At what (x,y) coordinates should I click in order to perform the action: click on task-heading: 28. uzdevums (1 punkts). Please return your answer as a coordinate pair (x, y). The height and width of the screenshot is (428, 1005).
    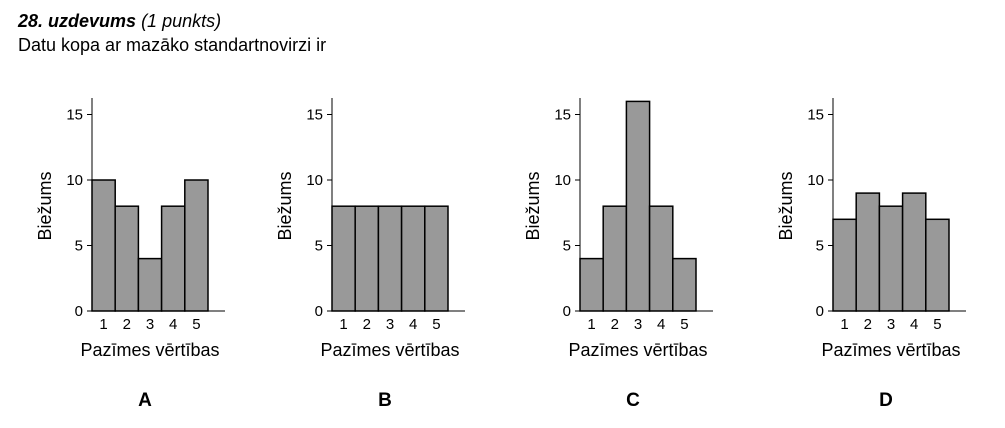
    Looking at the image, I should click on (119, 21).